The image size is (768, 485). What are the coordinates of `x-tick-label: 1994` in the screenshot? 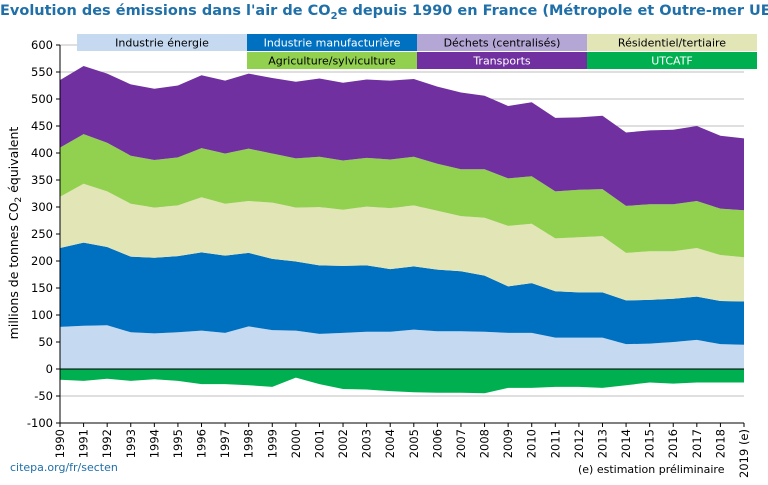 It's located at (154, 443).